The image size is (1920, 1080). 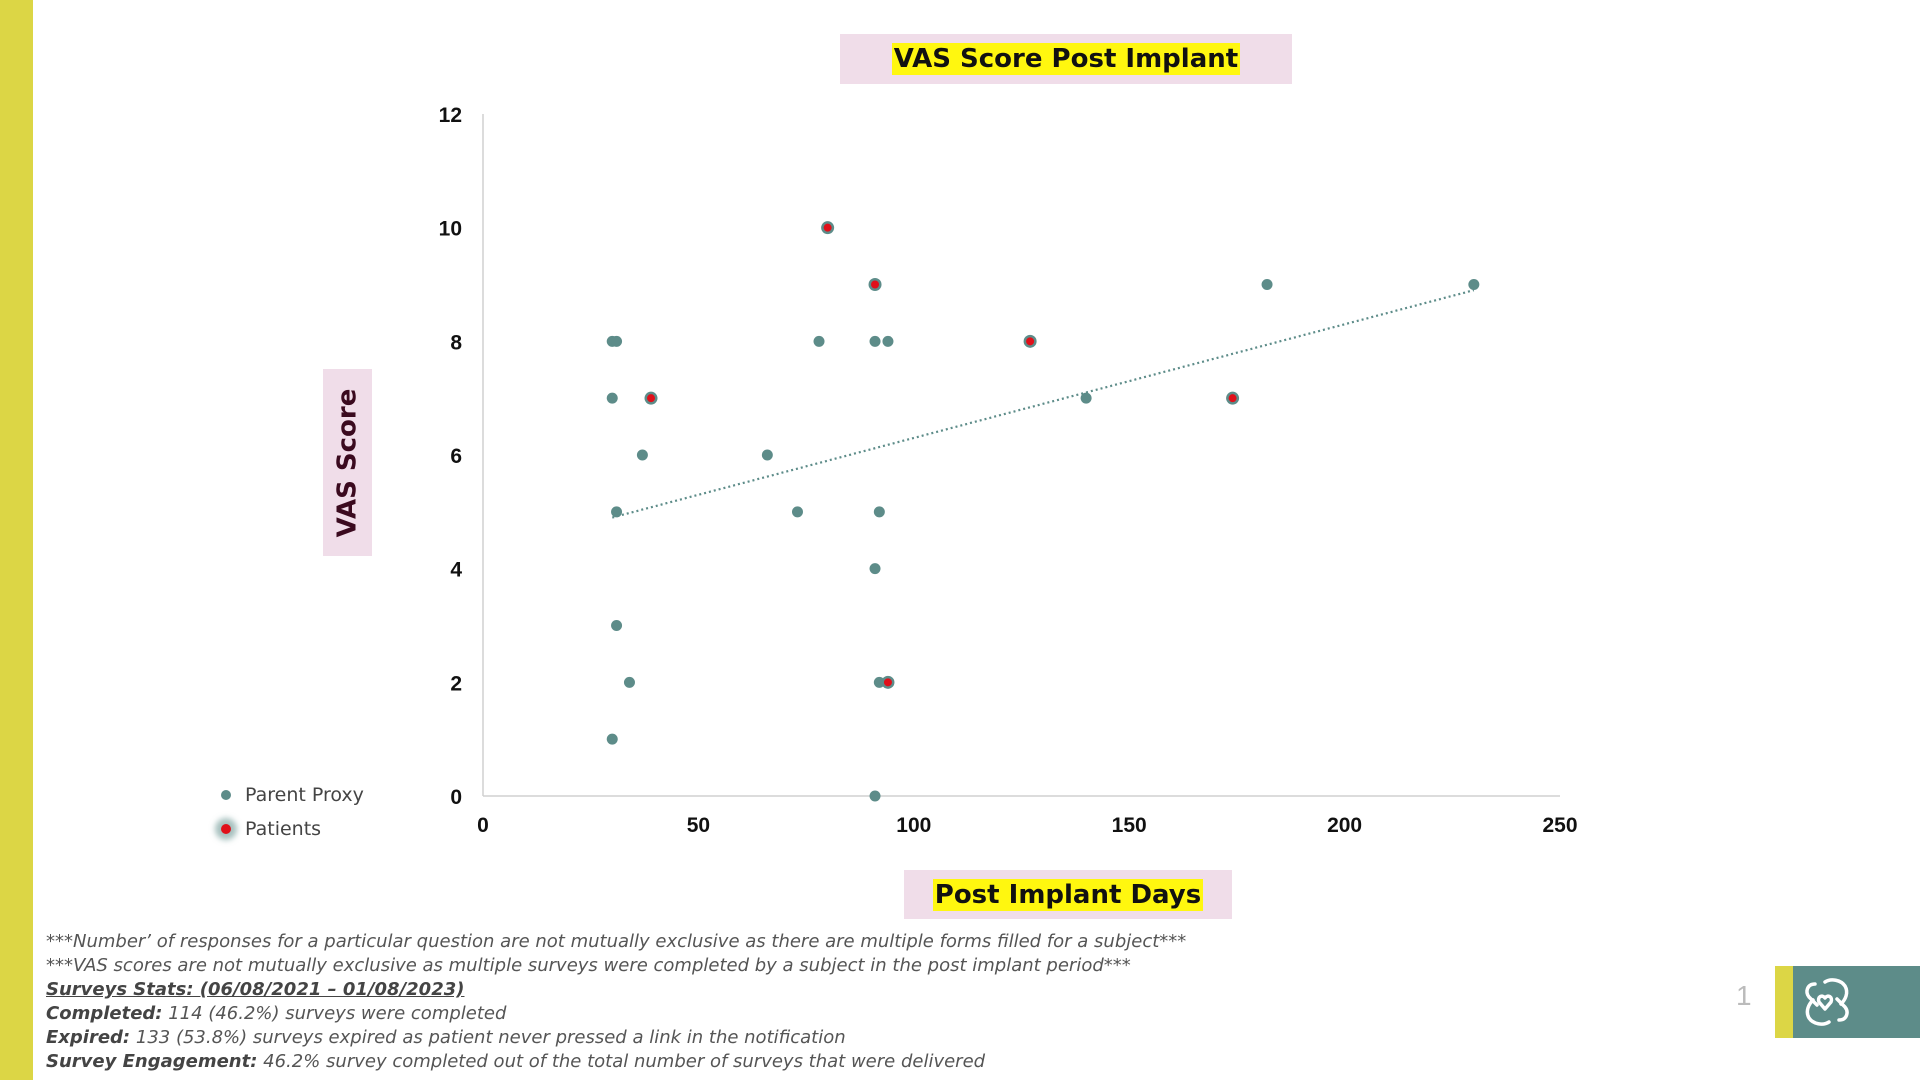 I want to click on legend-item-patients: Patients, so click(x=288, y=829).